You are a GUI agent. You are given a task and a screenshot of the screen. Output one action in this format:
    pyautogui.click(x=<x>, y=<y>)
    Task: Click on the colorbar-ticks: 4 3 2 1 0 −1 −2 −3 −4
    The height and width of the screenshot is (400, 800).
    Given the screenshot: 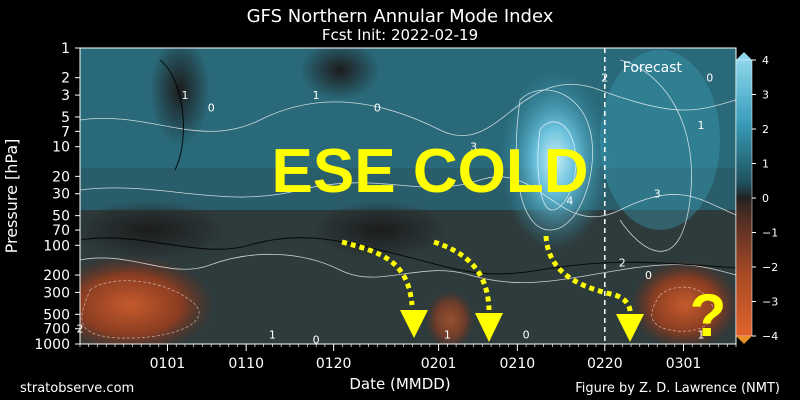 What is the action you would take?
    pyautogui.click(x=765, y=198)
    